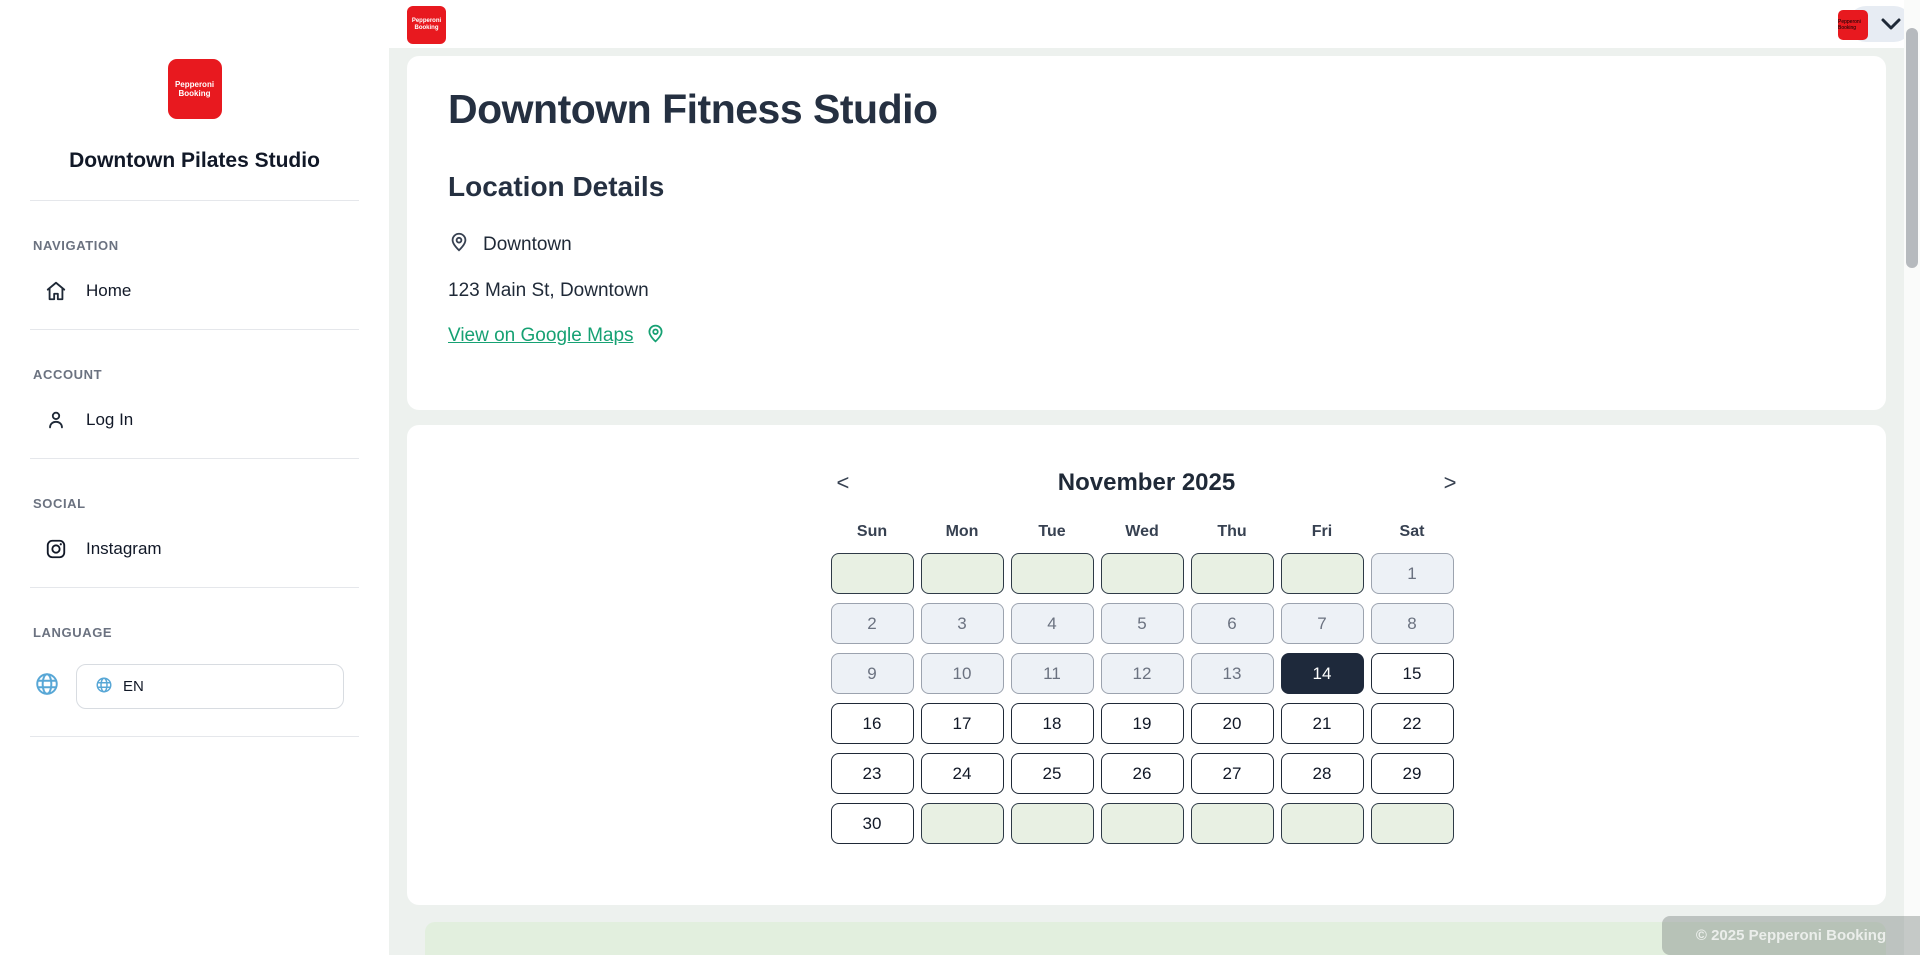 The width and height of the screenshot is (1920, 955). I want to click on calendar-day-header: Sat, so click(1412, 531).